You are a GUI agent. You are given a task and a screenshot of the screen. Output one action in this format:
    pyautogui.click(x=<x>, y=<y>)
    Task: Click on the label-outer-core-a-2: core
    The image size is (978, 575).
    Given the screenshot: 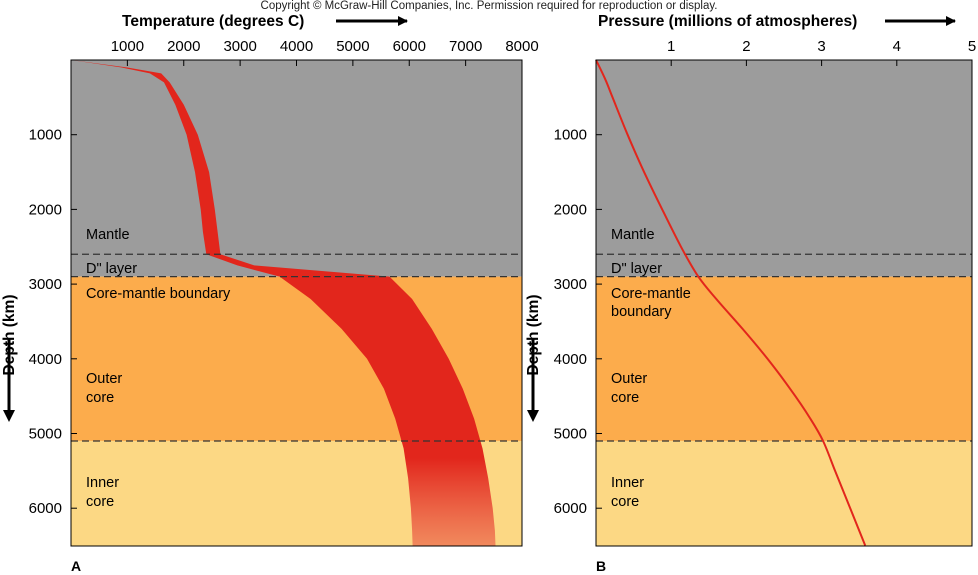 What is the action you would take?
    pyautogui.click(x=100, y=398)
    